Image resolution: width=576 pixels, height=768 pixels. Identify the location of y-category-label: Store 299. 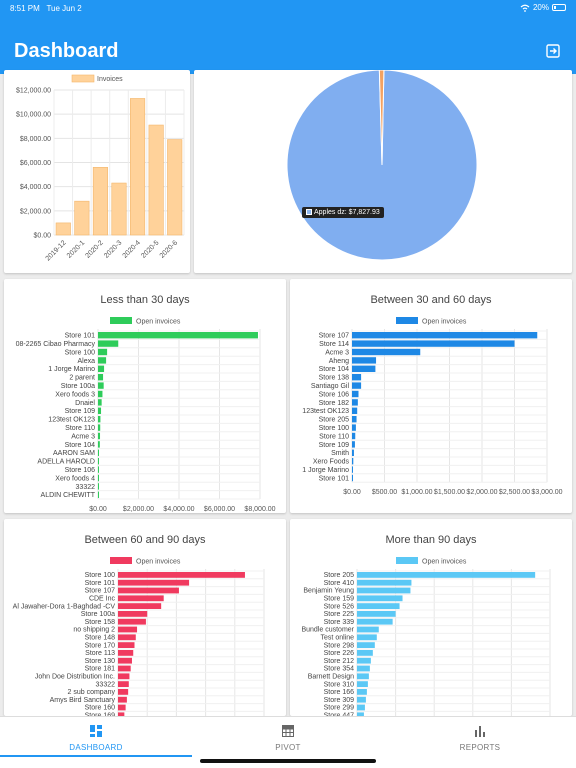
(339, 708).